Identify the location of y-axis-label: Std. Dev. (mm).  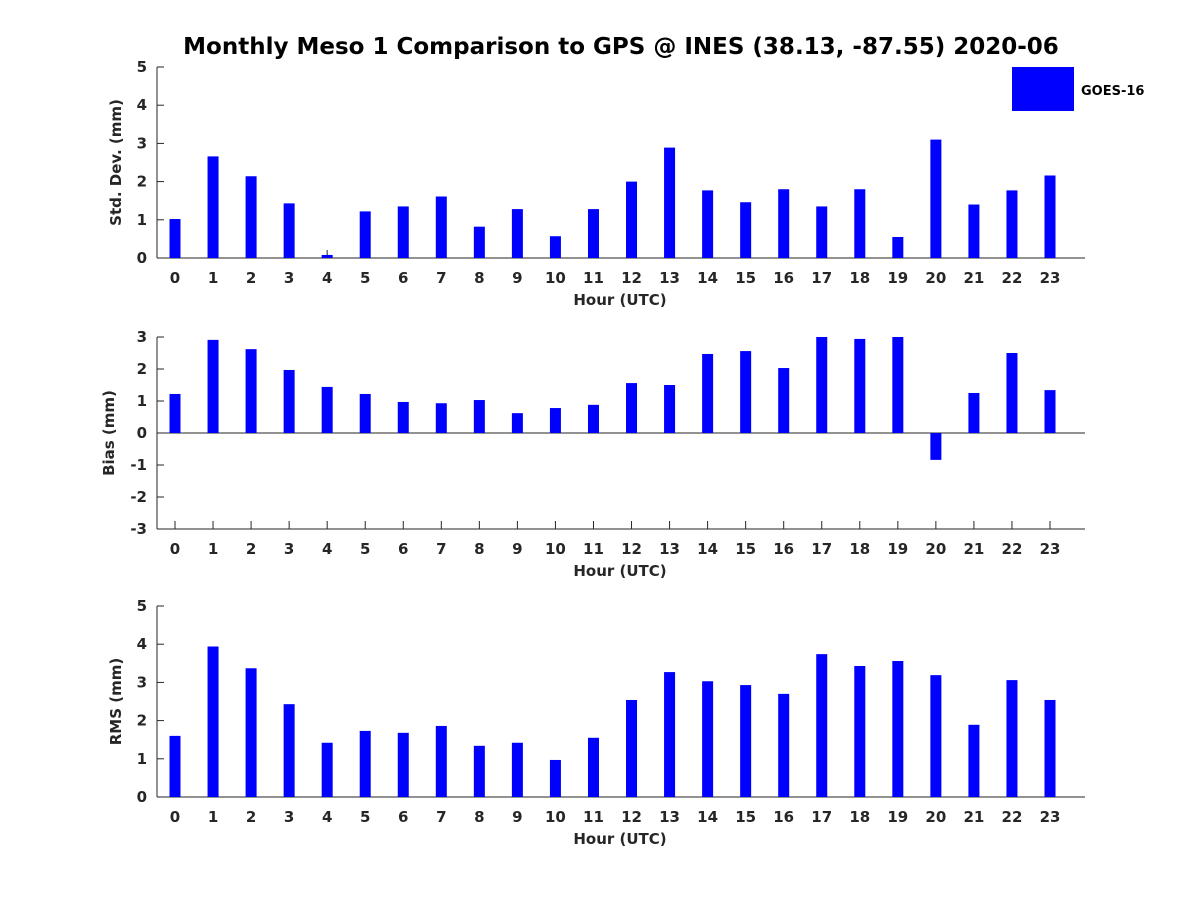
(116, 162).